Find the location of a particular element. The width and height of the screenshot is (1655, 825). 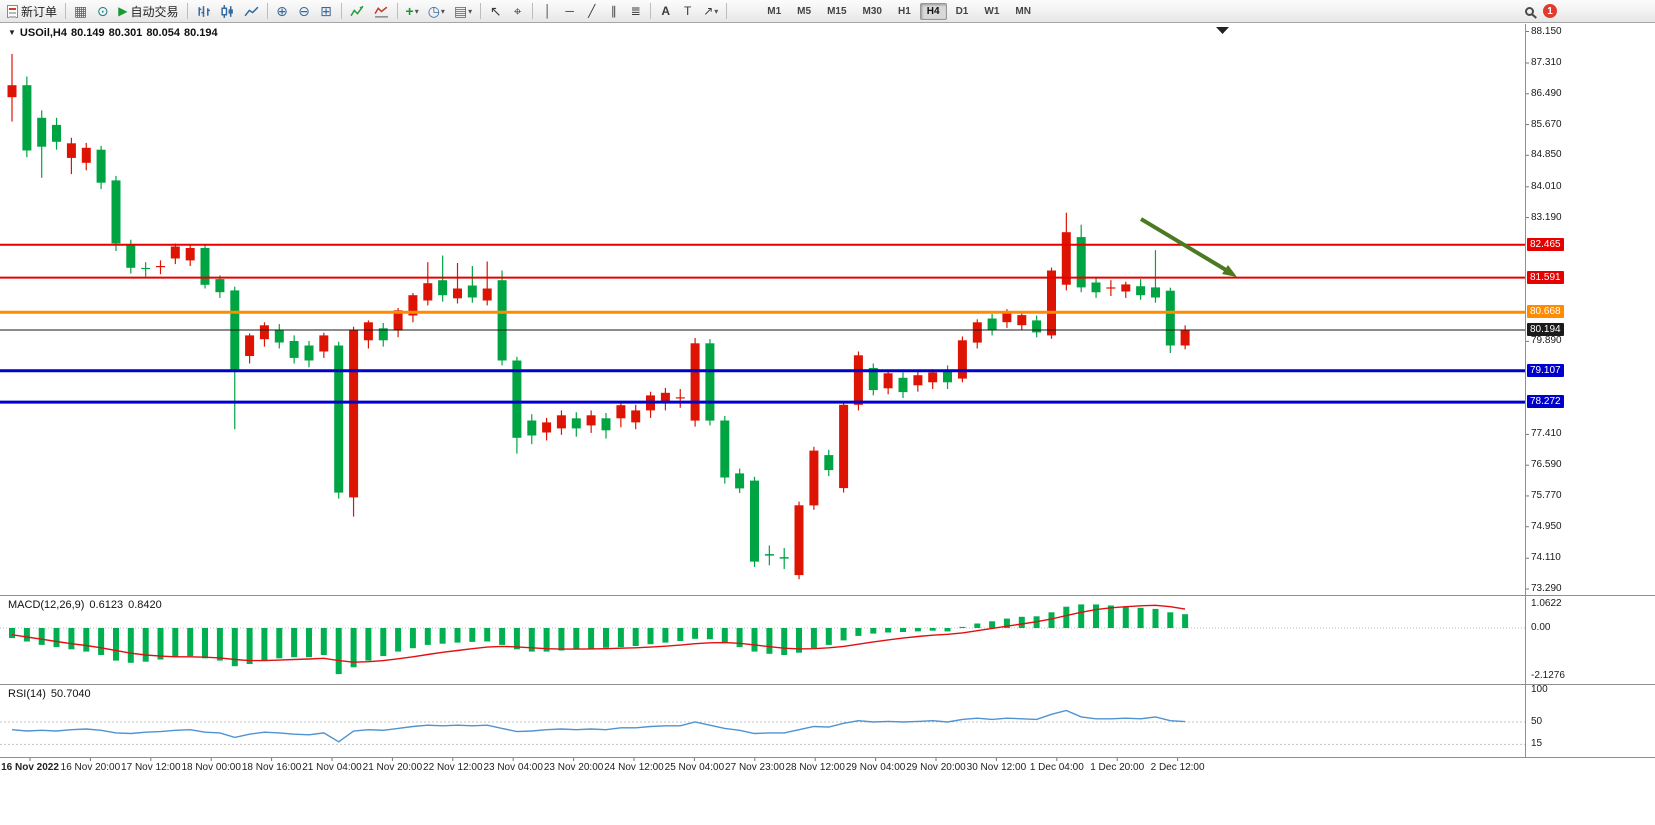

auto-trading-button: ▶ 自动交易 is located at coordinates (148, 11).